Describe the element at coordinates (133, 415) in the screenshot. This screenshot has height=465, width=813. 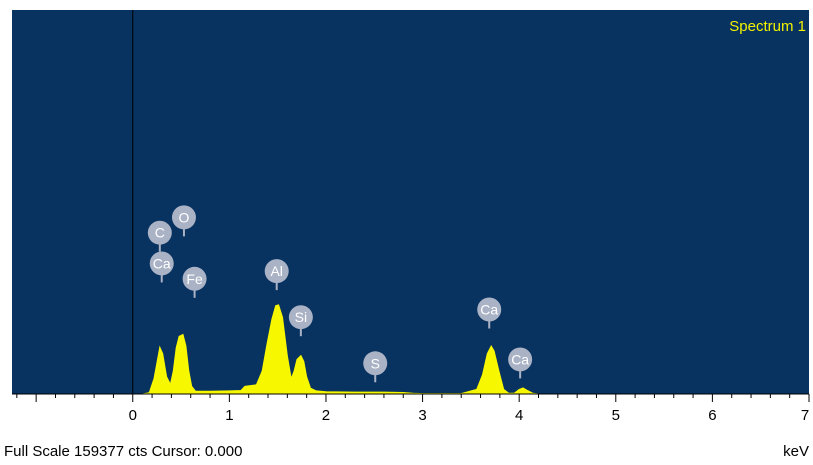
I see `x-tick-label-0: 0` at that location.